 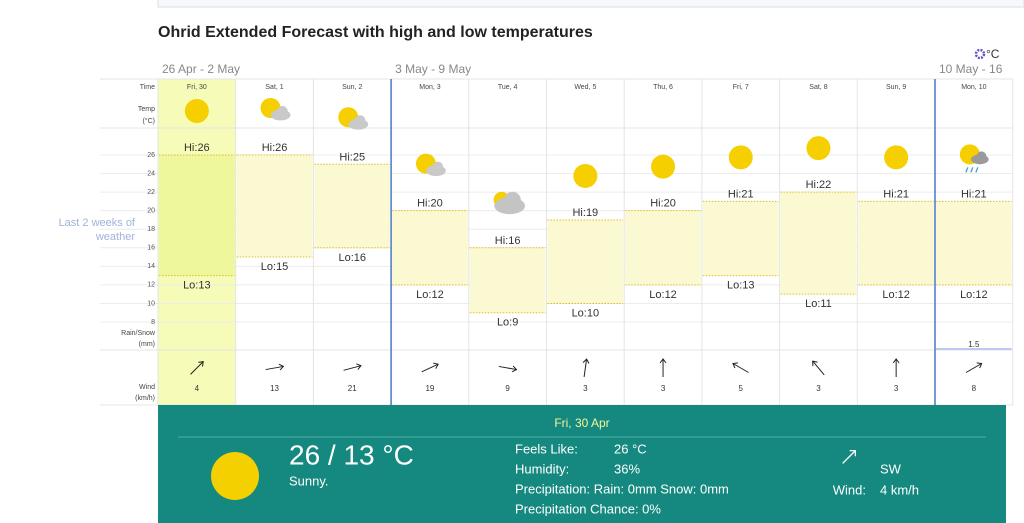 I want to click on hi-value: 16, so click(x=514, y=241).